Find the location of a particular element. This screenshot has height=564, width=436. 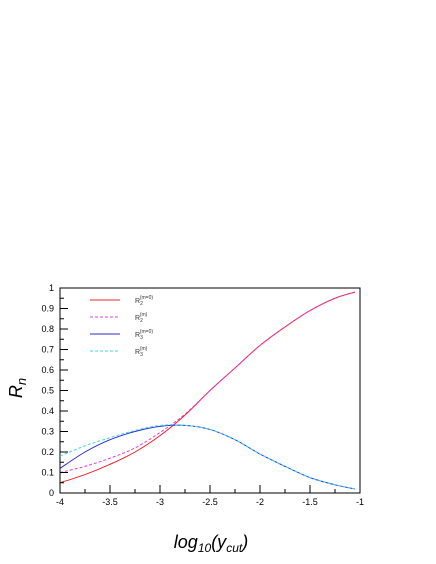

y-tick-label: 0.9 is located at coordinates (47, 309).